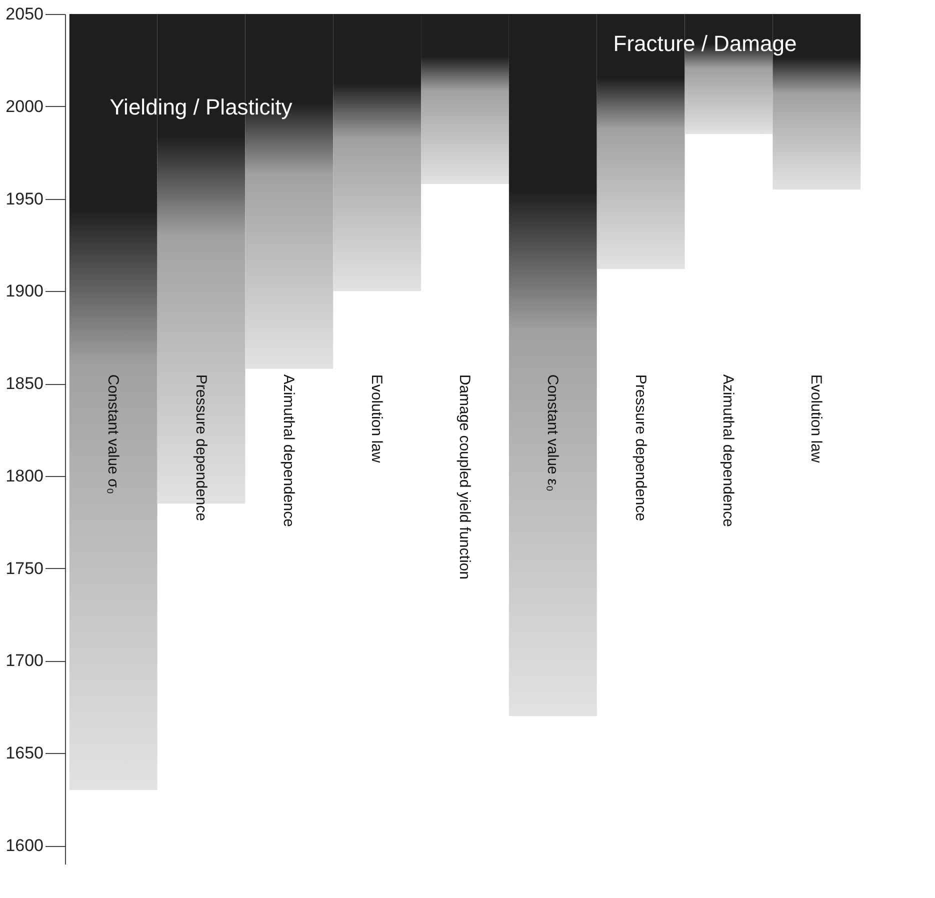 This screenshot has height=898, width=935. What do you see at coordinates (113, 434) in the screenshot?
I see `x-tick-label: Constant value σ₀` at bounding box center [113, 434].